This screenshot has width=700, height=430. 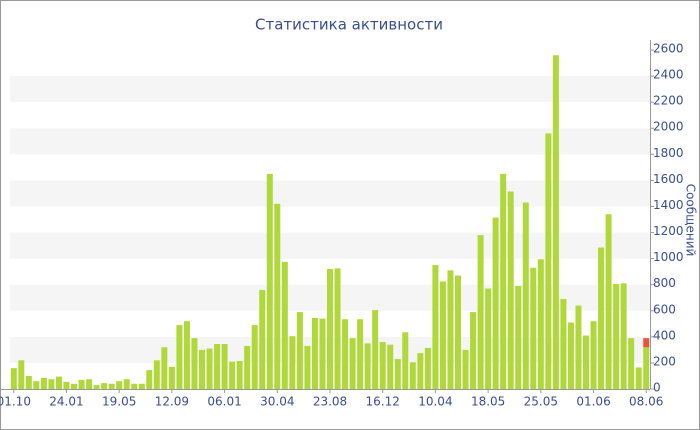 I want to click on y-axis-label: Сообщений, so click(x=691, y=220).